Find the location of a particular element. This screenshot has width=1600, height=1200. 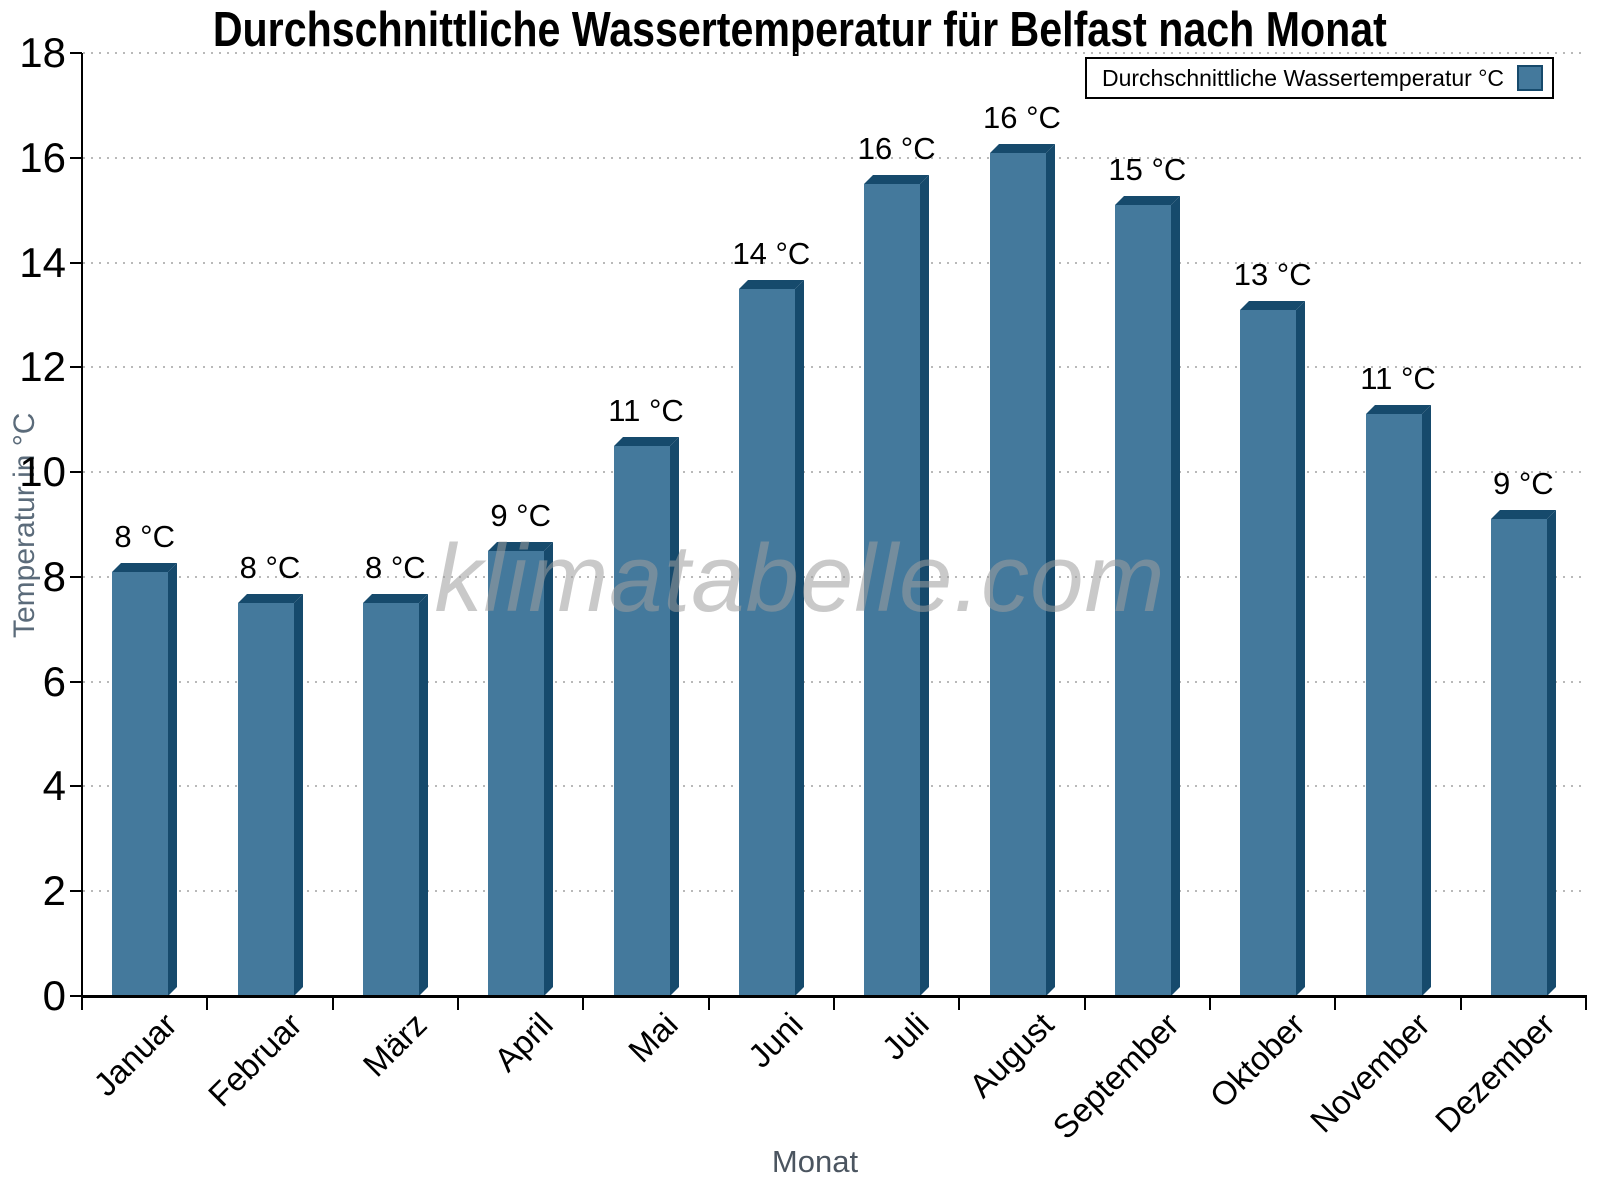

y-axis-title: Temperatur in °C is located at coordinates (24, 525).